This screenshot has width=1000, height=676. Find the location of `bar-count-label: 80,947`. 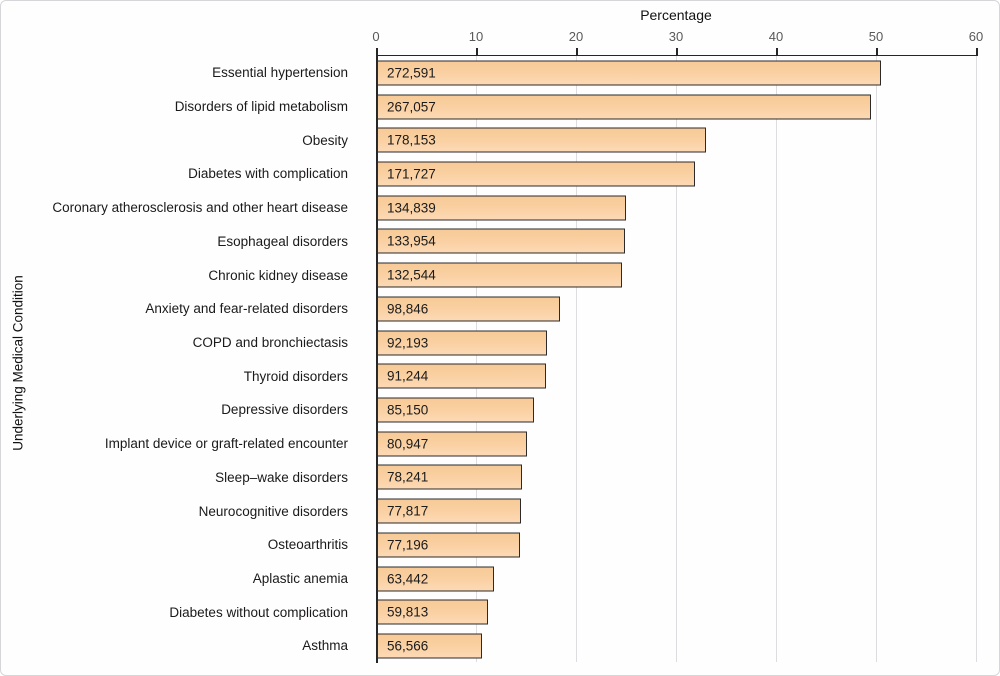

bar-count-label: 80,947 is located at coordinates (408, 444).